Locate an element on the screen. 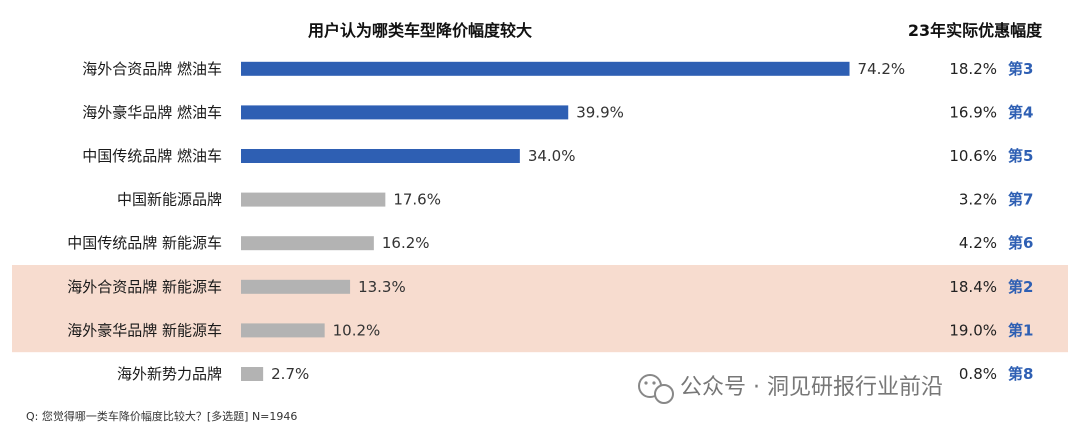 The image size is (1080, 434). category-label: 中国传统品牌 新能源车 is located at coordinates (144, 243).